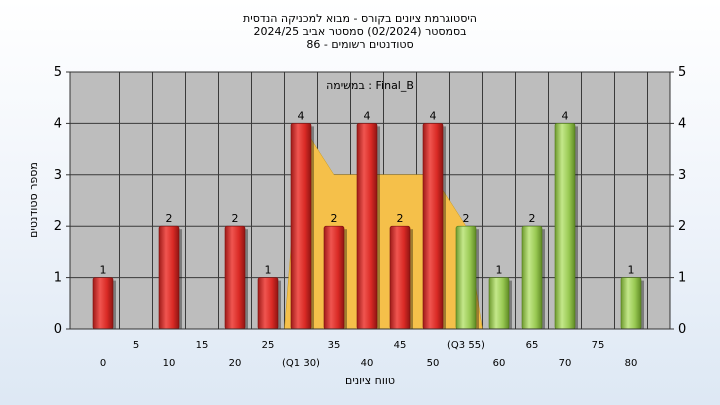 The width and height of the screenshot is (720, 405). I want to click on x-axis-label: טווח ציונים, so click(370, 380).